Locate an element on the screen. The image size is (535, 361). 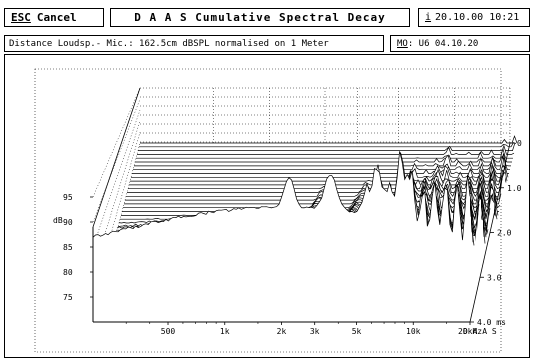
window-title: D A A S Cumulative Spectral Decay is located at coordinates (260, 17).